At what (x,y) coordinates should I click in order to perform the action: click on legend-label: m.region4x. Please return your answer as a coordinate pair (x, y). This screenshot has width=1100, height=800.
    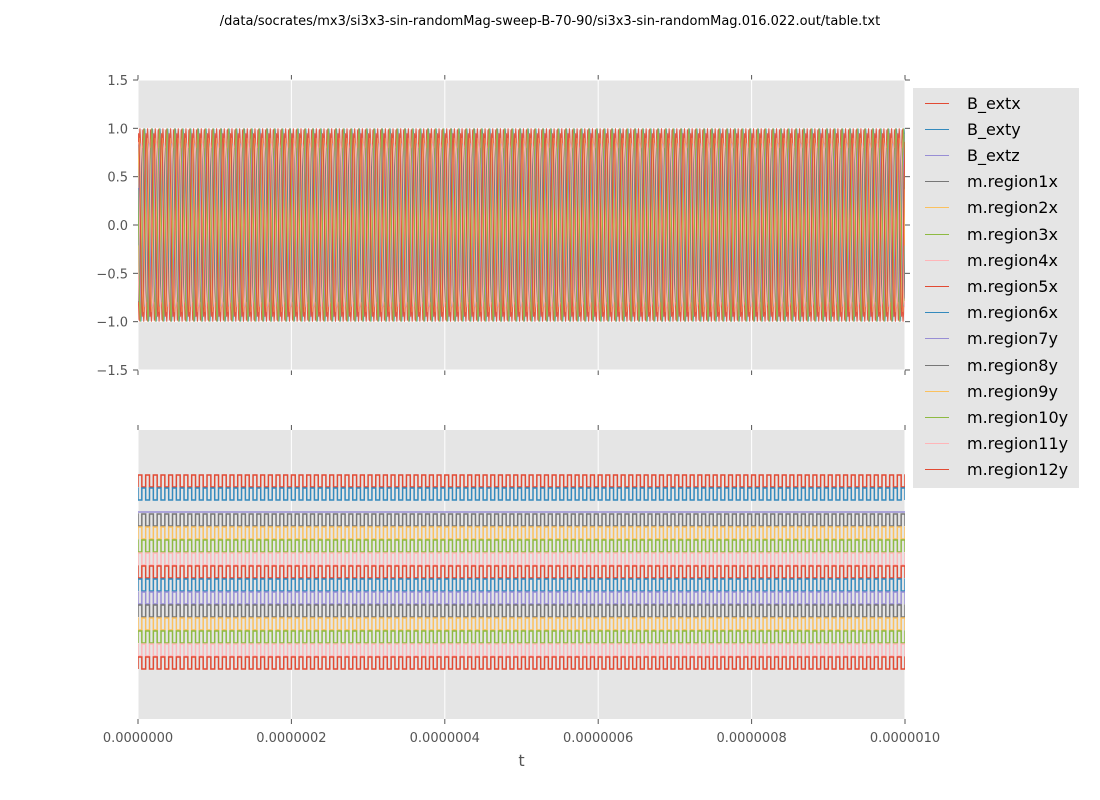
    Looking at the image, I should click on (1012, 260).